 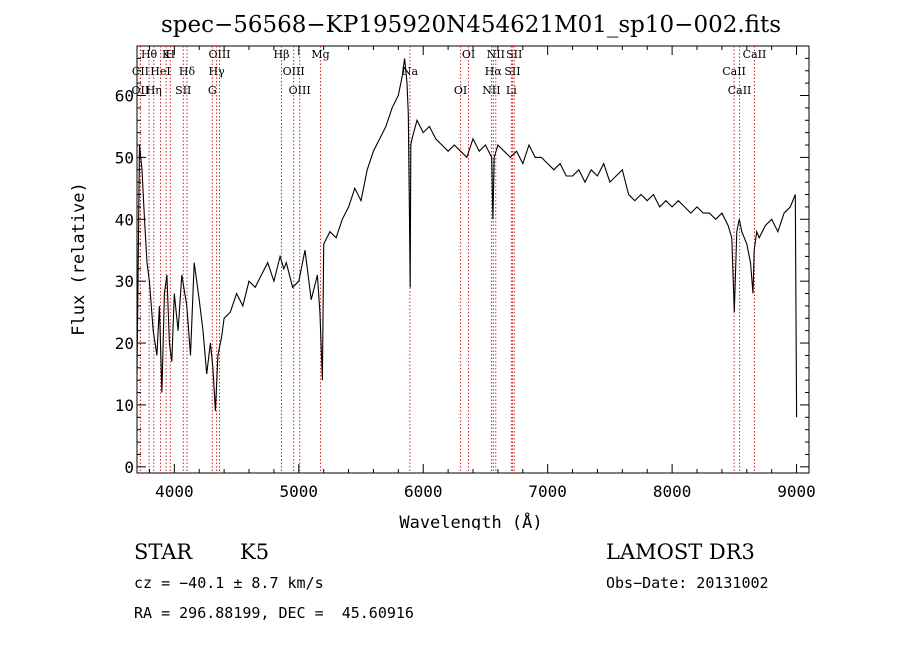 I want to click on y-tick-label: 40, so click(x=124, y=219).